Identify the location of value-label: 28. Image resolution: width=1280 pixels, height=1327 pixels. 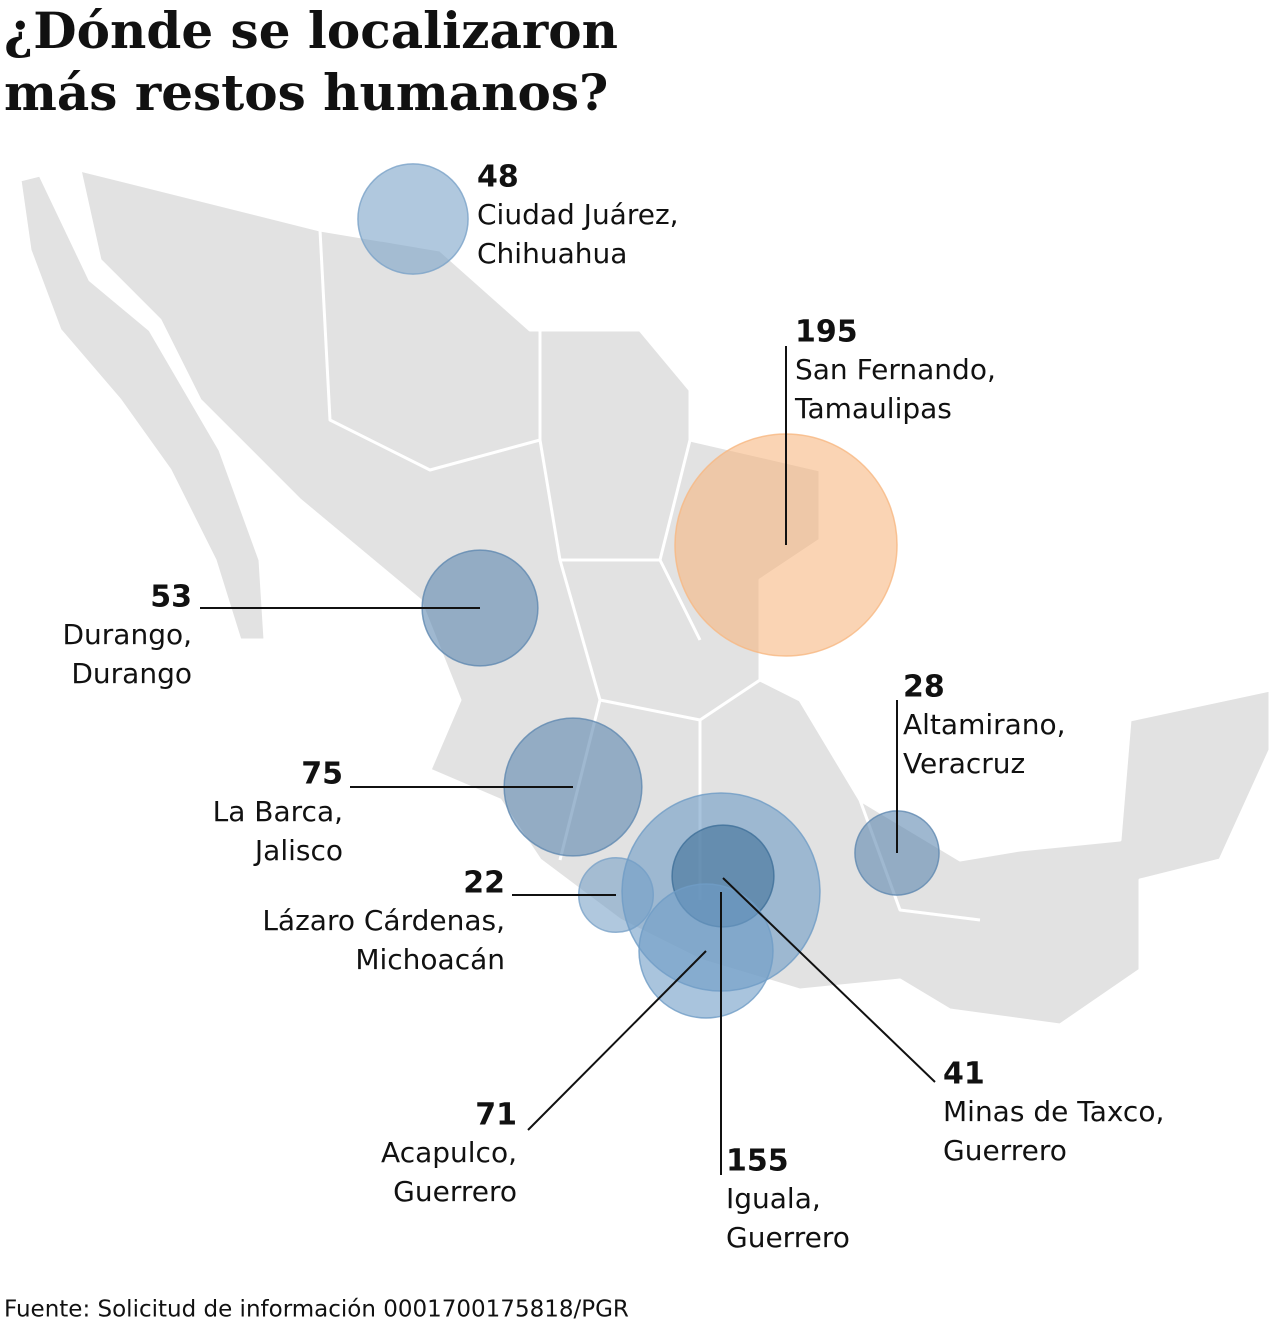
(924, 687).